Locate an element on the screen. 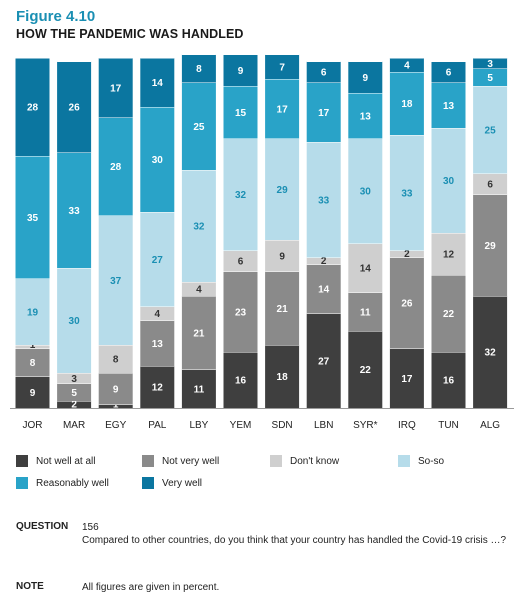  data-label: 26 is located at coordinates (75, 108).